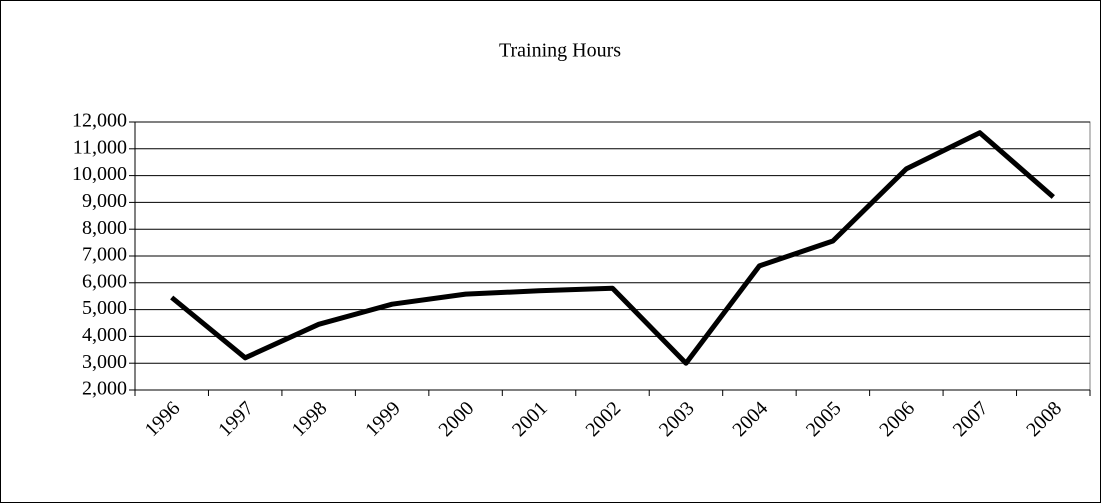 This screenshot has width=1101, height=503. Describe the element at coordinates (104, 228) in the screenshot. I see `y-tick-label: 8,000` at that location.